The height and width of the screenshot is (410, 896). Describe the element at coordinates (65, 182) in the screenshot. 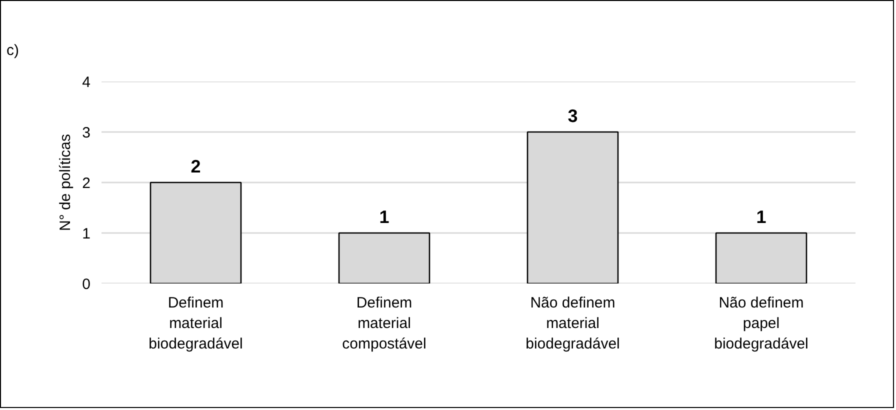

I see `y-axis-title: N° de políticas` at that location.